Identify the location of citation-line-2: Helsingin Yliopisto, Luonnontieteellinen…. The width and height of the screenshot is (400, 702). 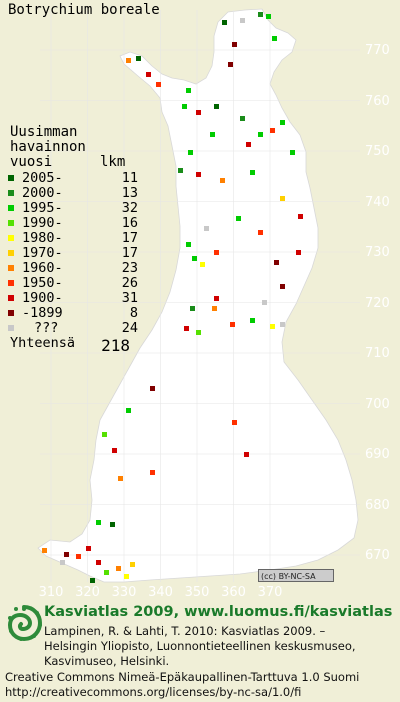
(200, 646).